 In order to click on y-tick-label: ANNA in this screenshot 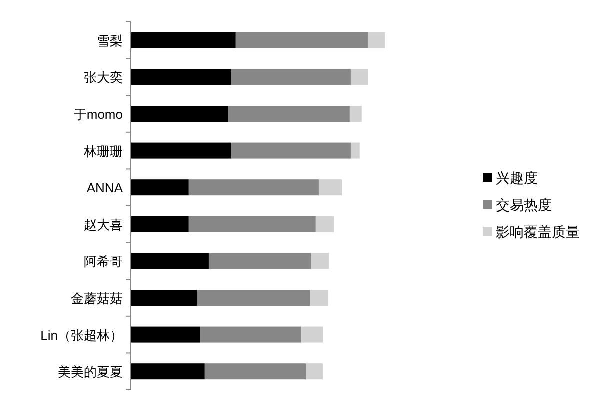, I will do `click(105, 188)`.